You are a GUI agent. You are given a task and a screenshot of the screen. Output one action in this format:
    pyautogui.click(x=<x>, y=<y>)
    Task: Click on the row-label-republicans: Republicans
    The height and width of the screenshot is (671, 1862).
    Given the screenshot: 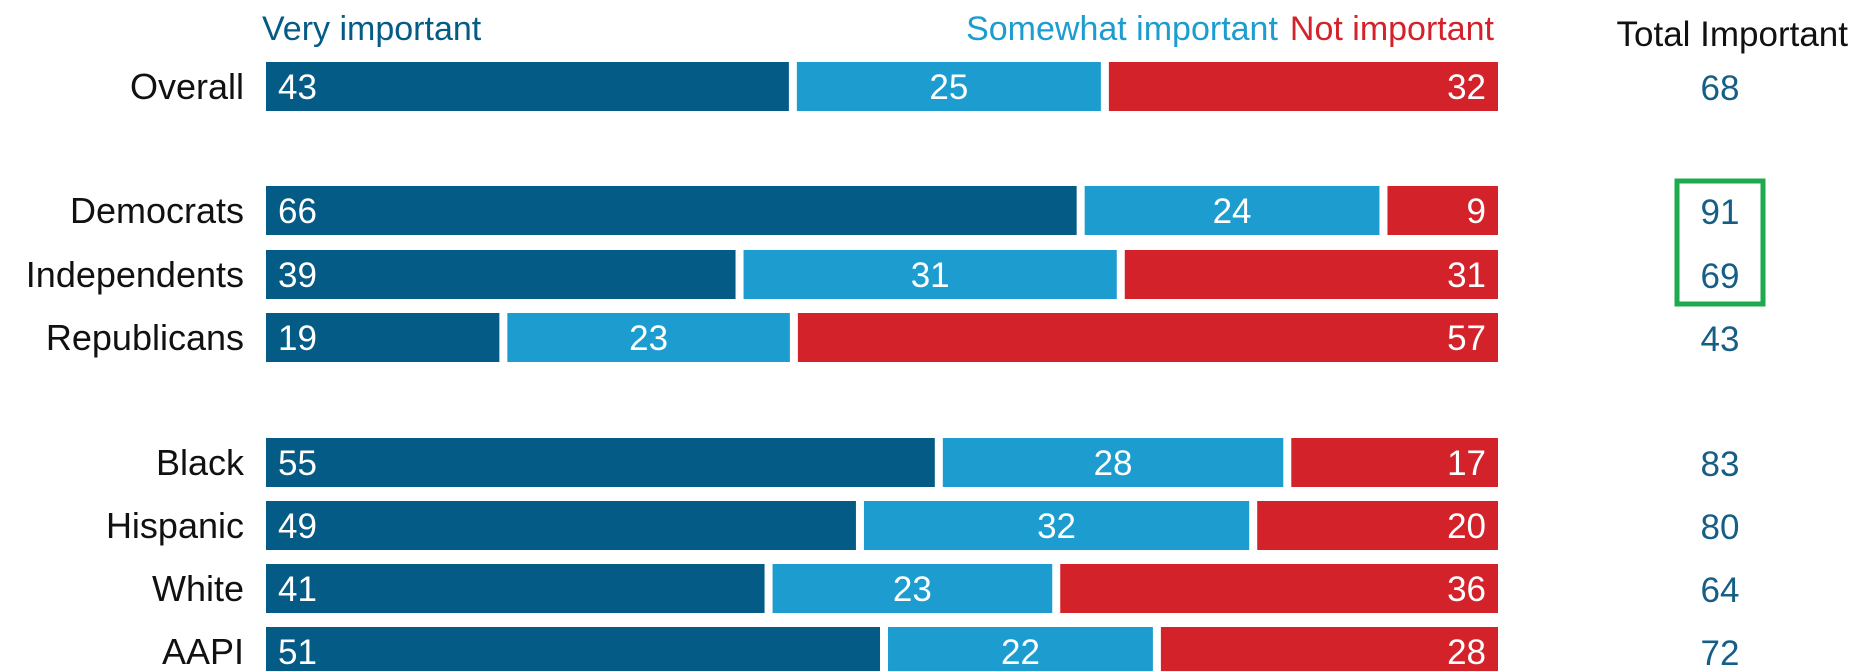 What is the action you would take?
    pyautogui.click(x=145, y=337)
    